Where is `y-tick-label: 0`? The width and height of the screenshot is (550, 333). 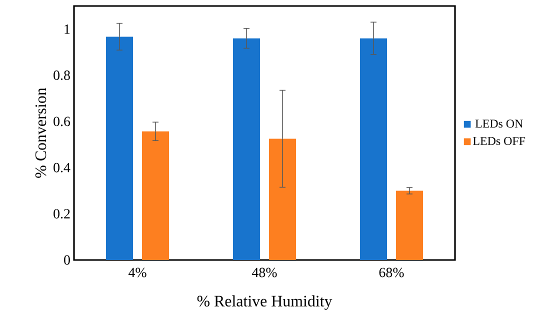 y-tick-label: 0 is located at coordinates (67, 260).